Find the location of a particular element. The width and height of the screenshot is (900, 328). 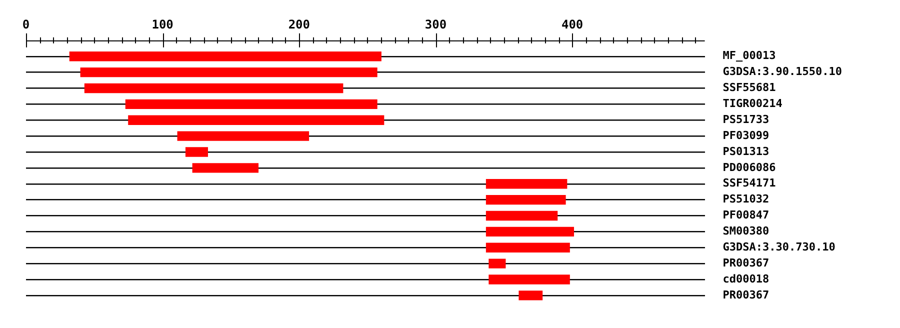

x-tick-label: 300 is located at coordinates (435, 24).